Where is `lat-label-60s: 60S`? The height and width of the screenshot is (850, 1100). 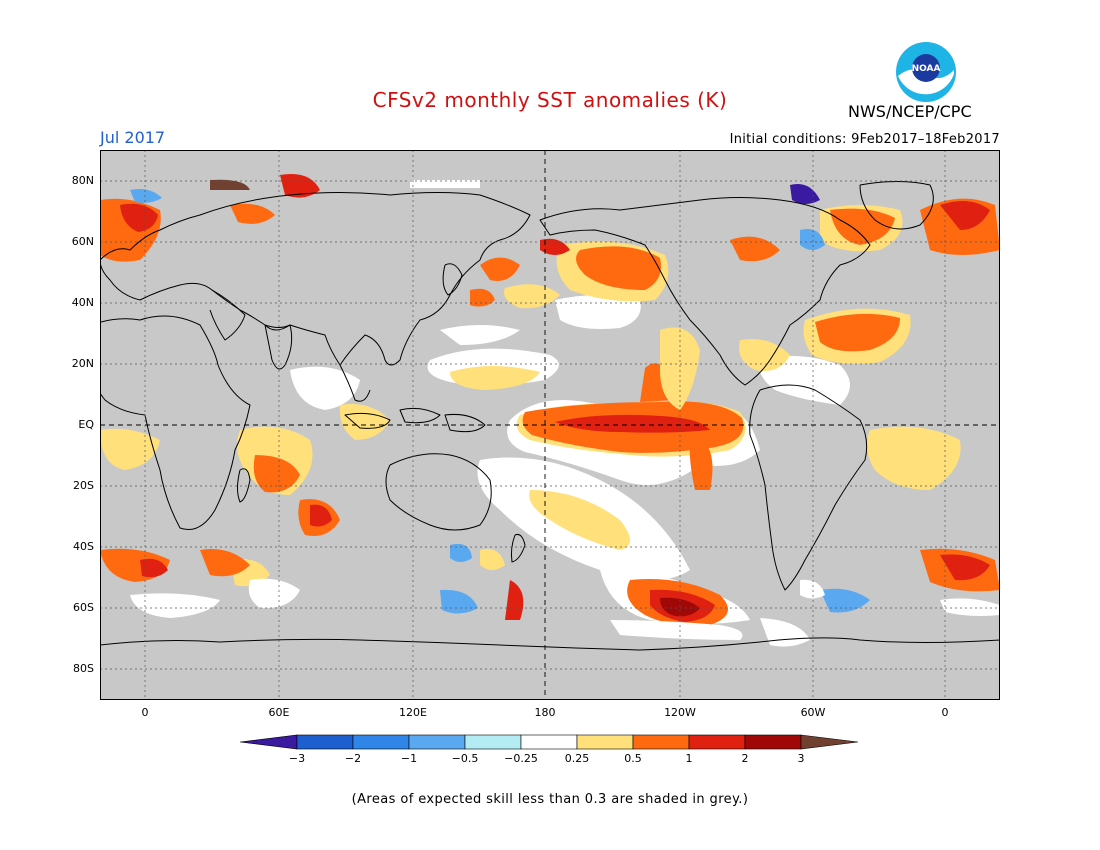 lat-label-60s: 60S is located at coordinates (83, 607).